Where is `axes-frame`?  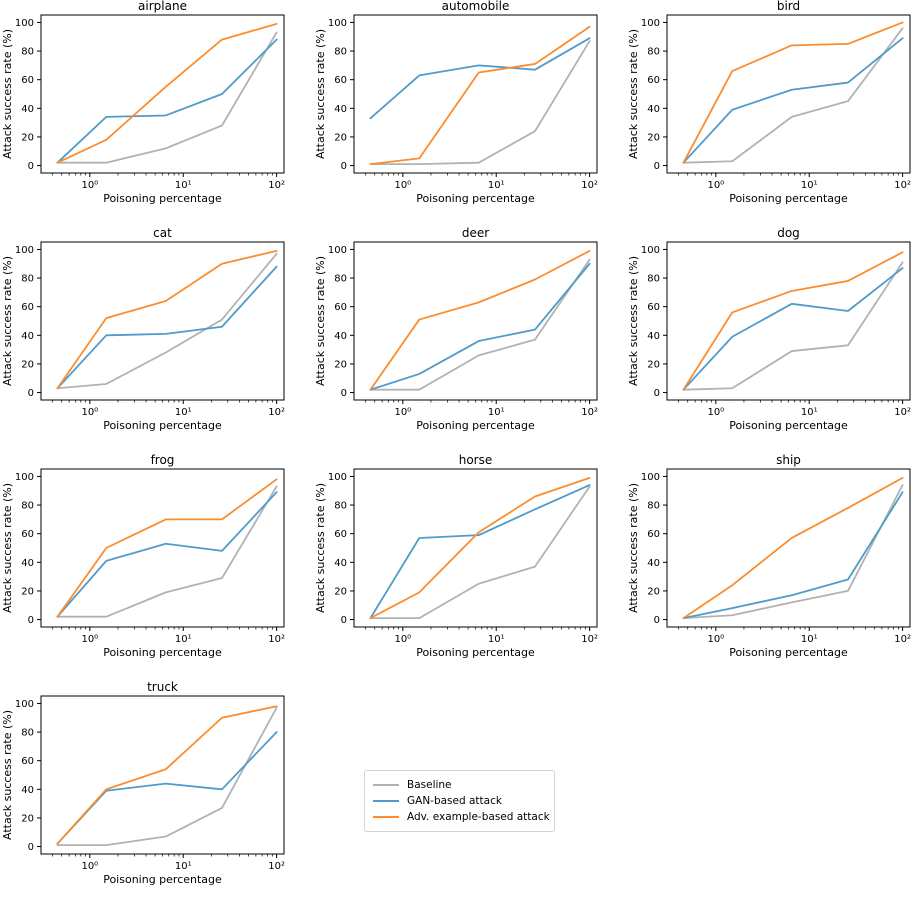
axes-frame is located at coordinates (788, 321).